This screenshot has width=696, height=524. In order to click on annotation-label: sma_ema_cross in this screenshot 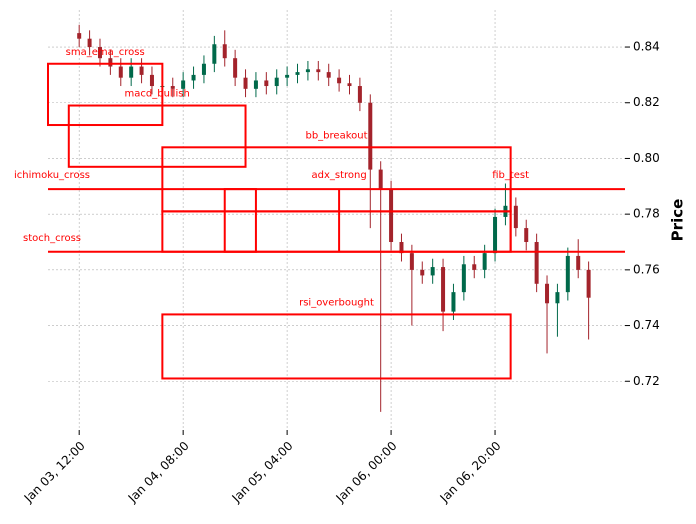, I will do `click(105, 52)`.